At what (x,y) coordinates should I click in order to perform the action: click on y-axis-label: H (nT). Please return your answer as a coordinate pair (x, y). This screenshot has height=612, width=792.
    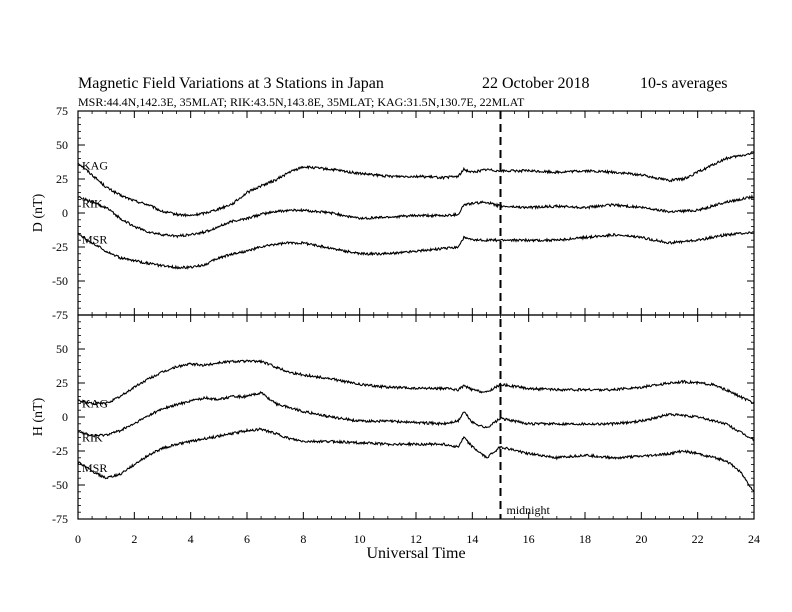
    Looking at the image, I should click on (38, 416).